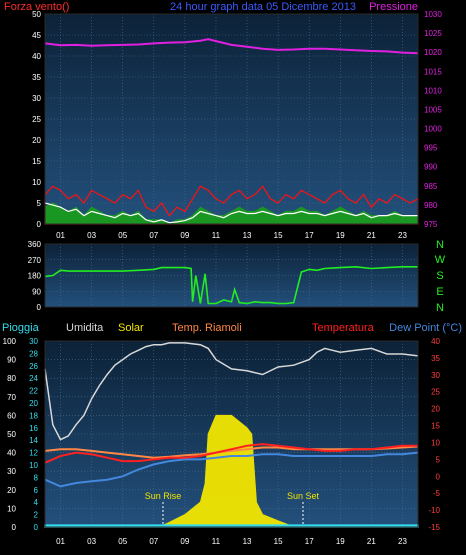 Image resolution: width=466 pixels, height=555 pixels. Describe the element at coordinates (33, 366) in the screenshot. I see `rain-tick-label: 26` at that location.